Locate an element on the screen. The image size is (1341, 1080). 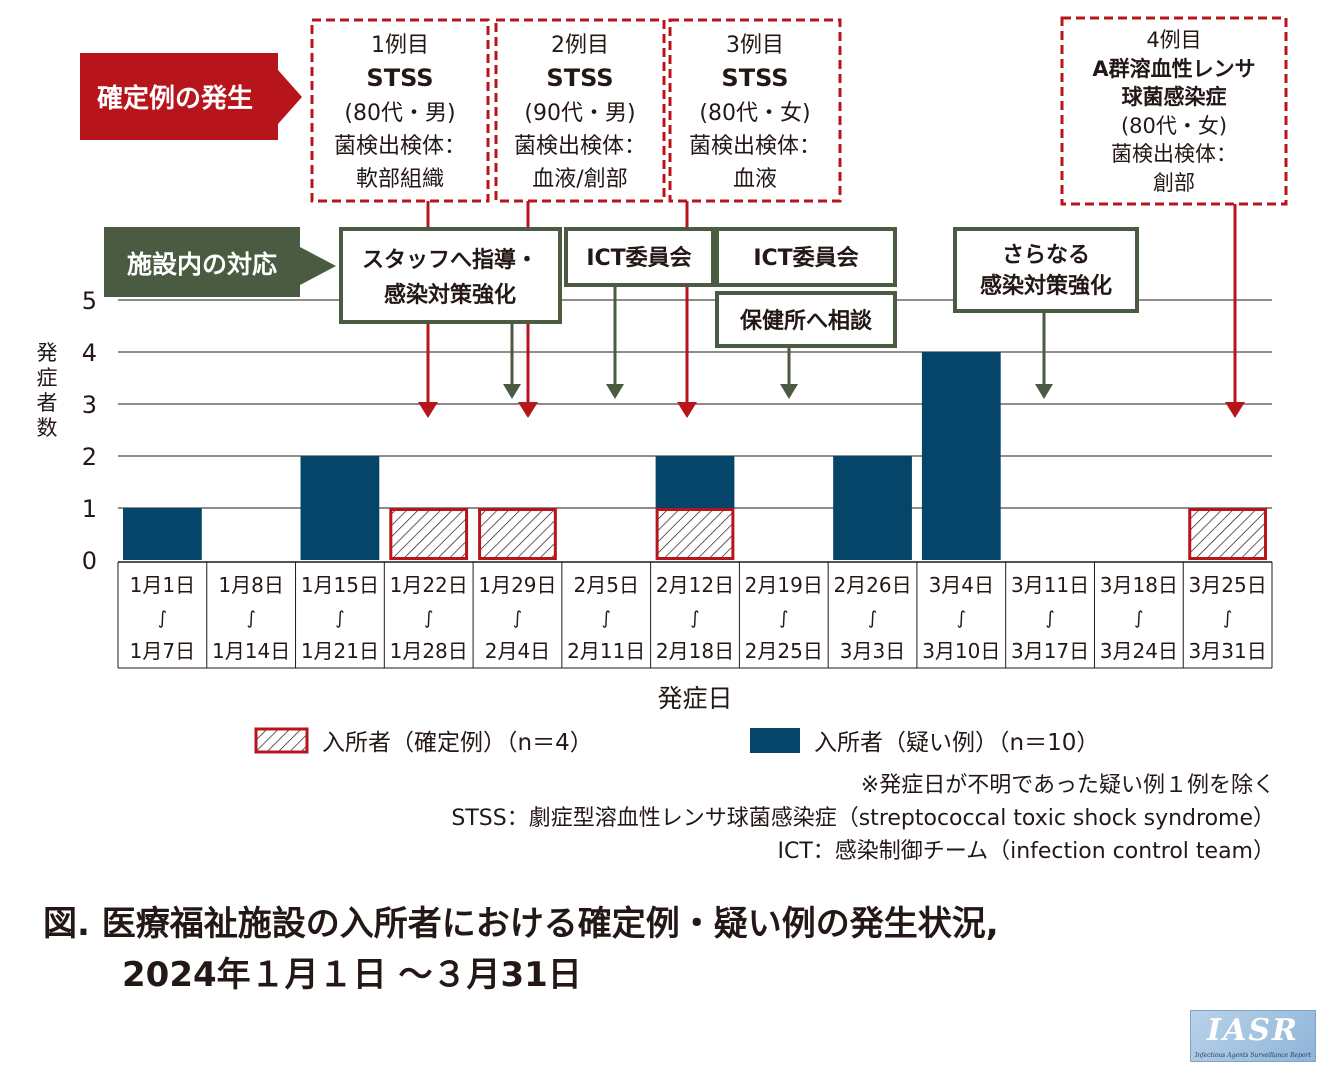
action-box-4: 保健所へ相談 is located at coordinates (806, 319).